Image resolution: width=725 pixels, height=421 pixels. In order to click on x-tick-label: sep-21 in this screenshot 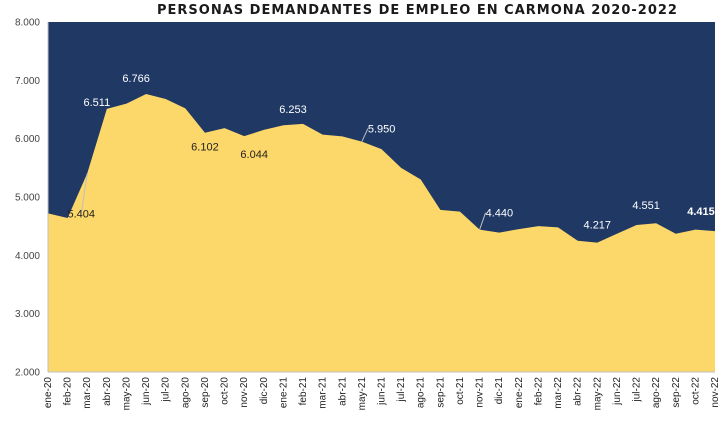, I will do `click(440, 392)`.